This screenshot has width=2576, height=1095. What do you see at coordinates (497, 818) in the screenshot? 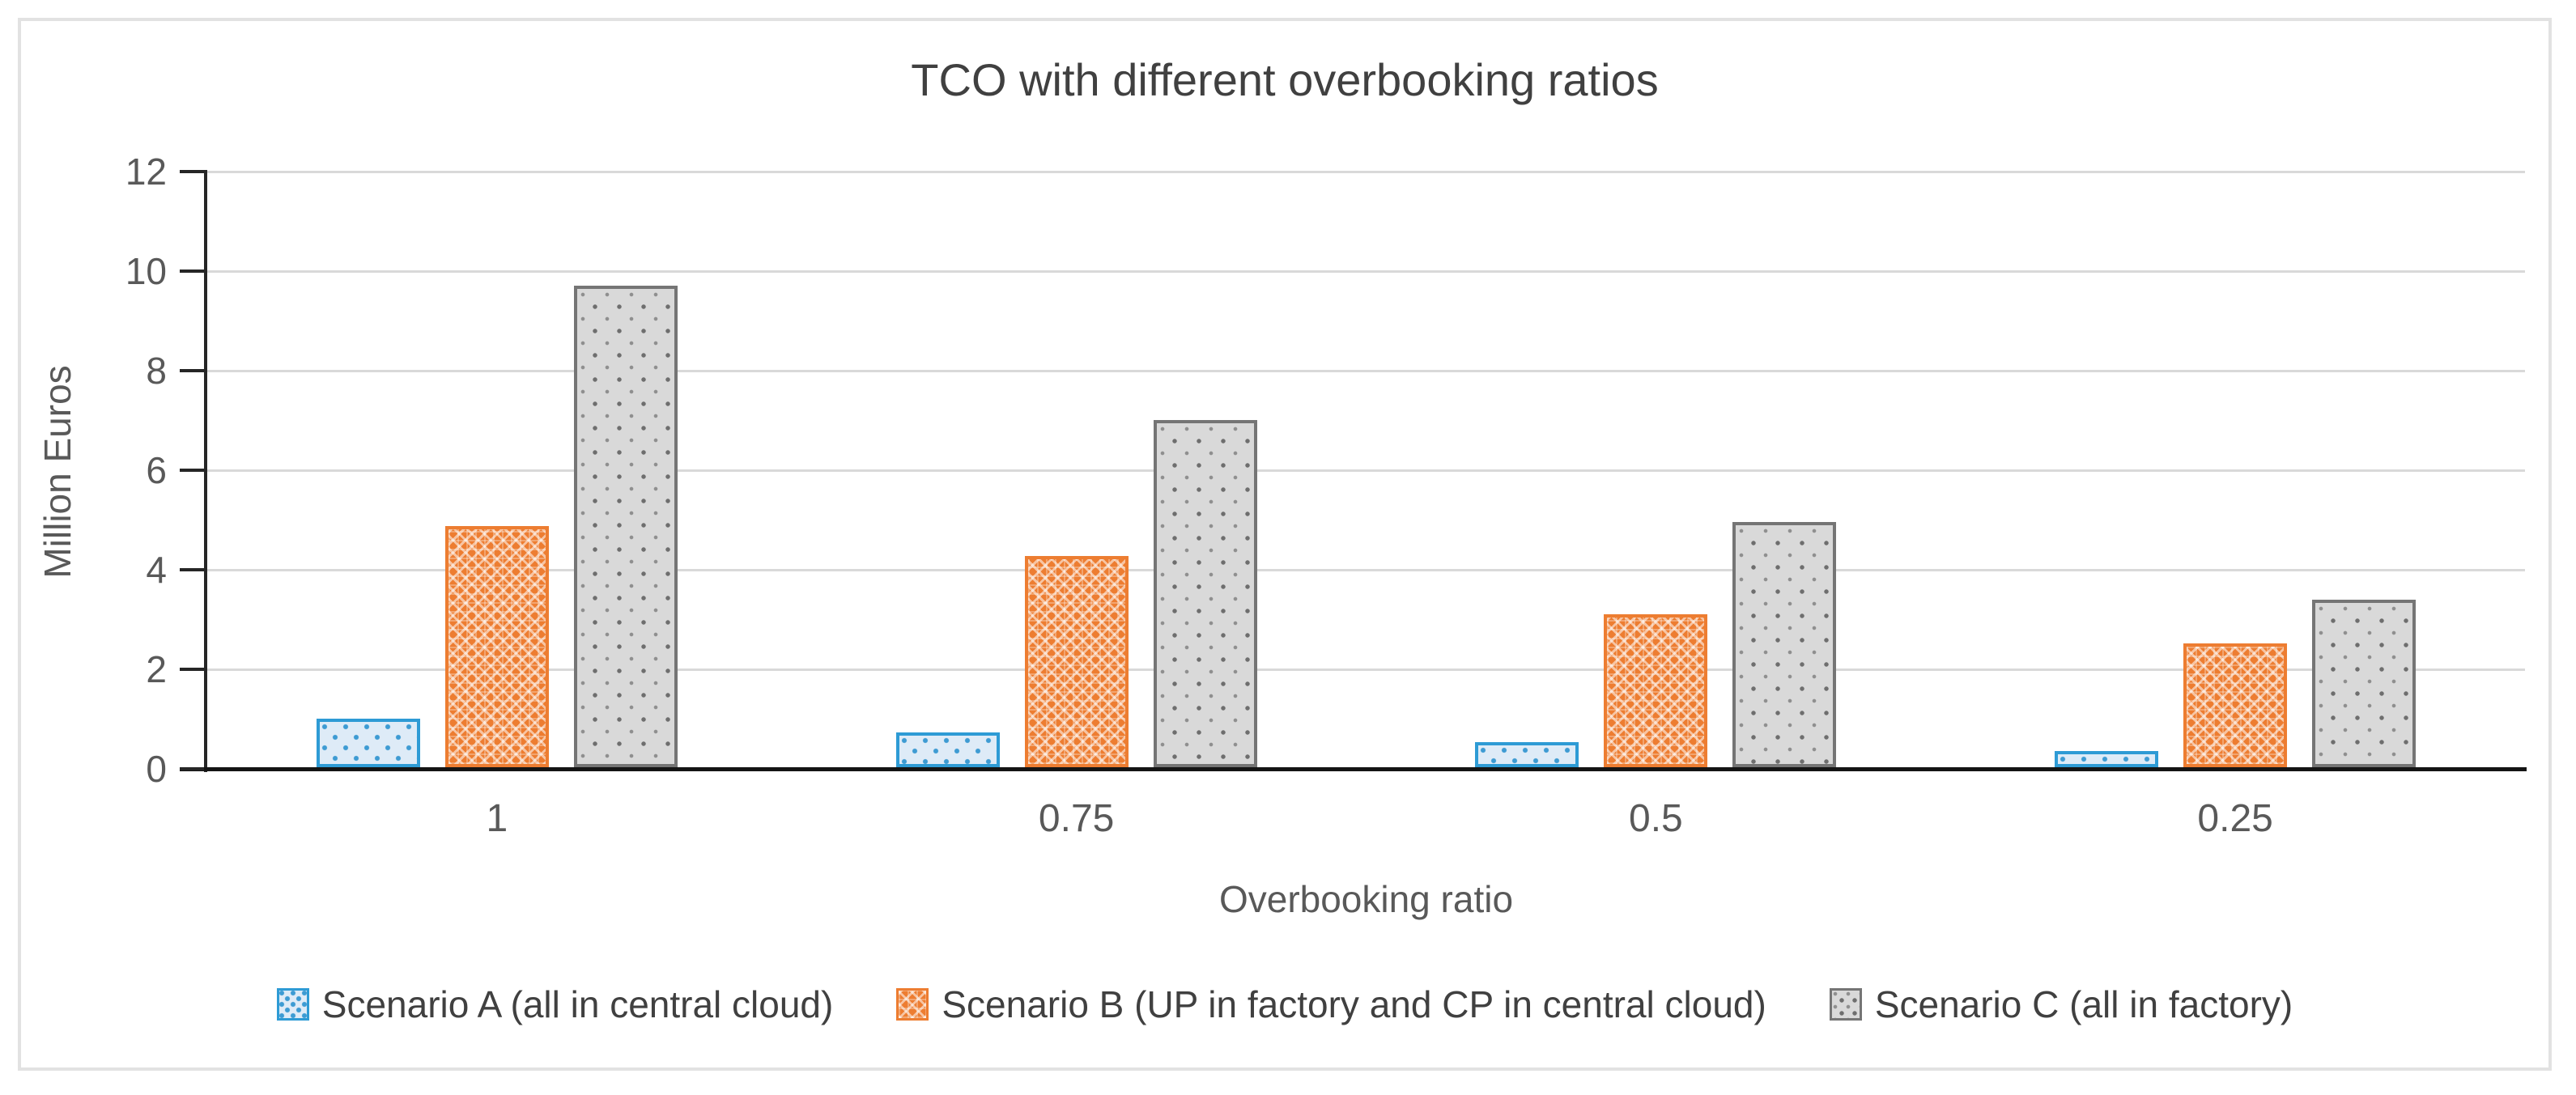
I see `x-tick-label-1: 1` at bounding box center [497, 818].